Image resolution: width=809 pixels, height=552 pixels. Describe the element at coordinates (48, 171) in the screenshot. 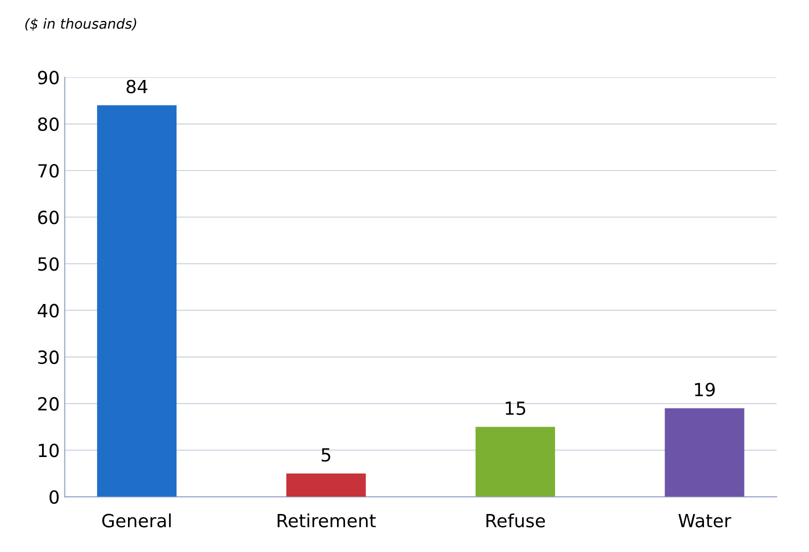

I see `y-tick-label: 70` at that location.